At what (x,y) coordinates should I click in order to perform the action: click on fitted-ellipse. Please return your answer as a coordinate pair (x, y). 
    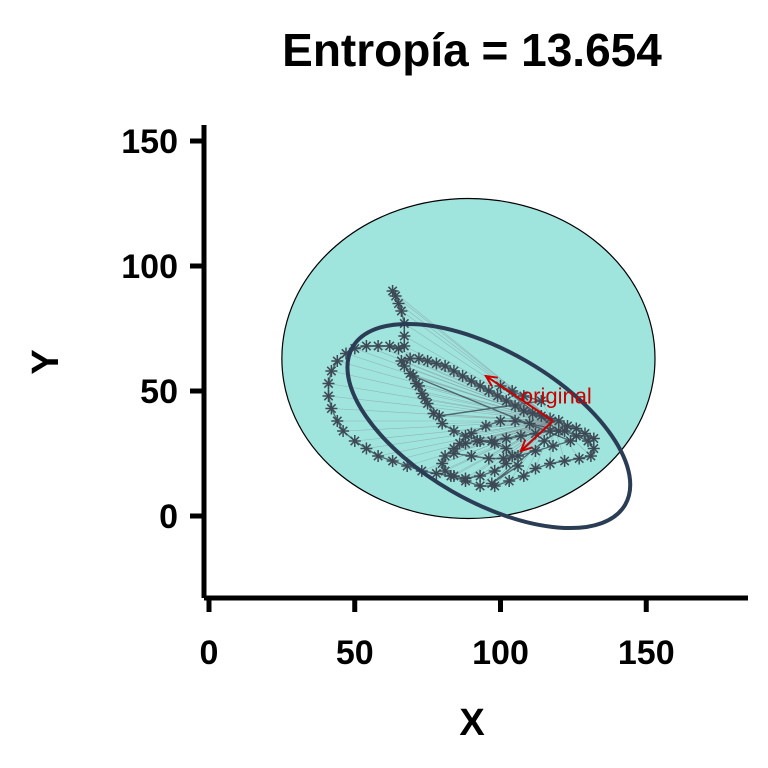
    Looking at the image, I should click on (489, 426).